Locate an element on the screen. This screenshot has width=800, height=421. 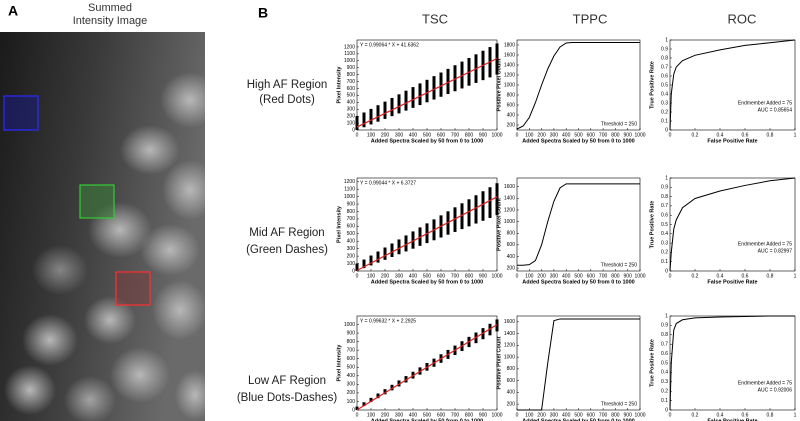
y-tick-label: 0.3 is located at coordinates (664, 243).